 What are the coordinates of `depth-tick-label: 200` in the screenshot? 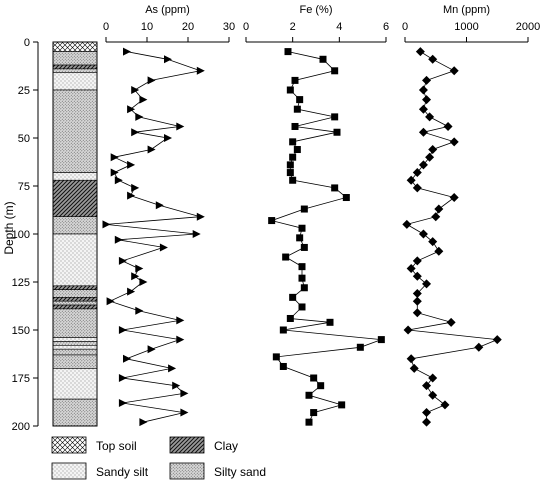 It's located at (21, 427).